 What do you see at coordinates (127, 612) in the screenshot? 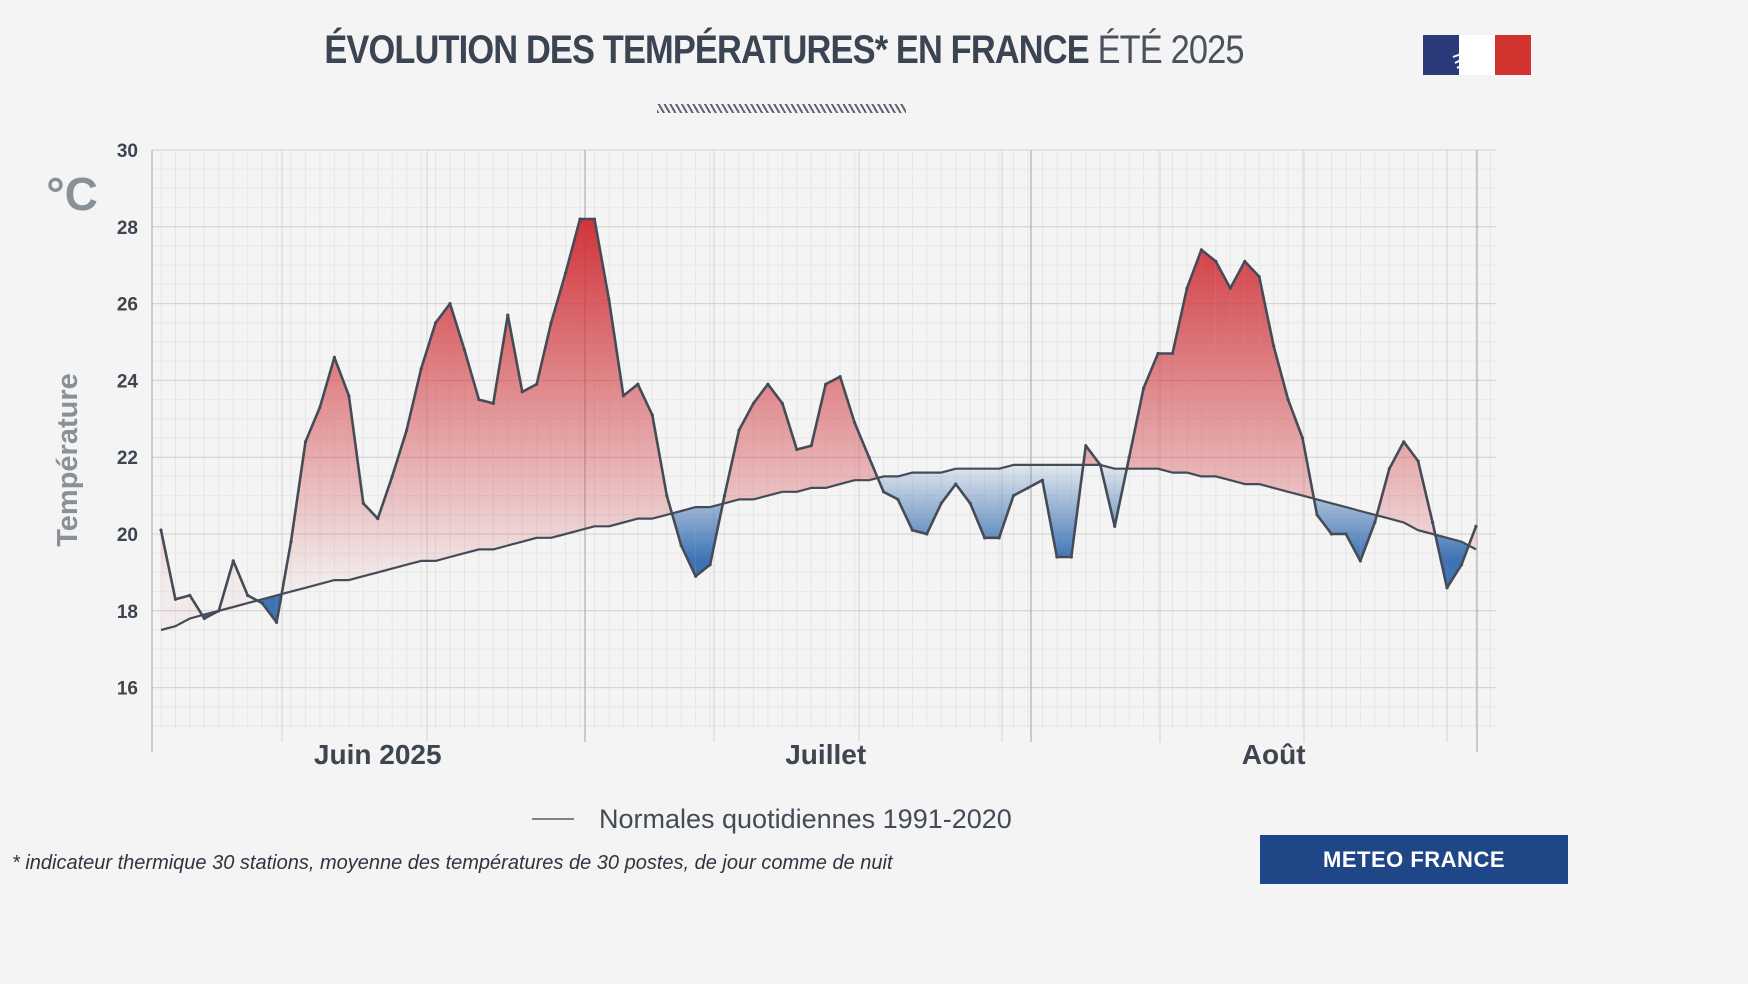
I see `y-tick-label: 18` at bounding box center [127, 612].